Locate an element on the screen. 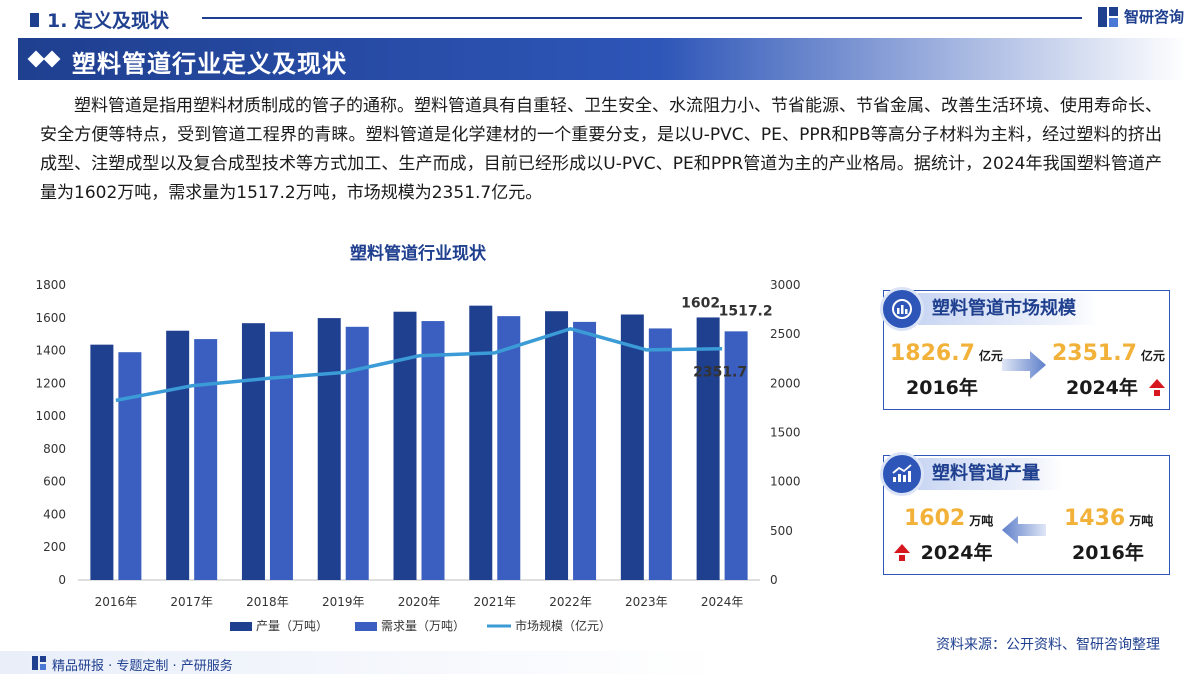  legend-label-output: 产量（万吨） is located at coordinates (292, 626).